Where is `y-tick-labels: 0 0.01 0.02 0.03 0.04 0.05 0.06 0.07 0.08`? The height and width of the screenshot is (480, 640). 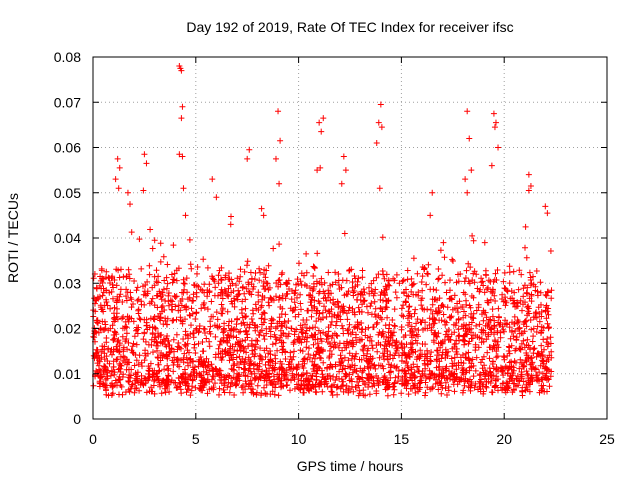
y-tick-labels: 0 0.01 0.02 0.03 0.04 0.05 0.06 0.07 0.08 is located at coordinates (67, 238).